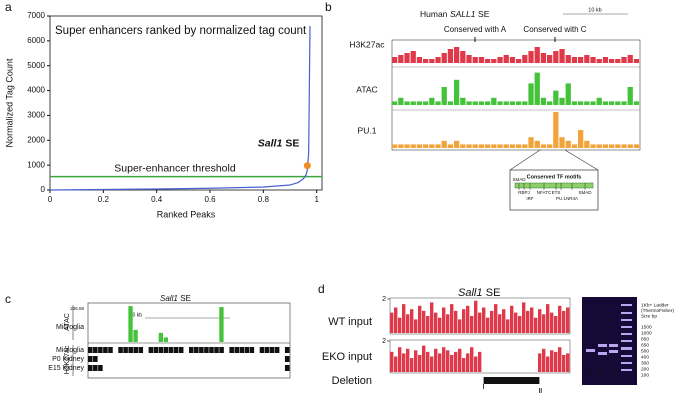 The image size is (678, 400). What do you see at coordinates (602, 371) in the screenshot?
I see `lane-label: EKO` at bounding box center [602, 371].